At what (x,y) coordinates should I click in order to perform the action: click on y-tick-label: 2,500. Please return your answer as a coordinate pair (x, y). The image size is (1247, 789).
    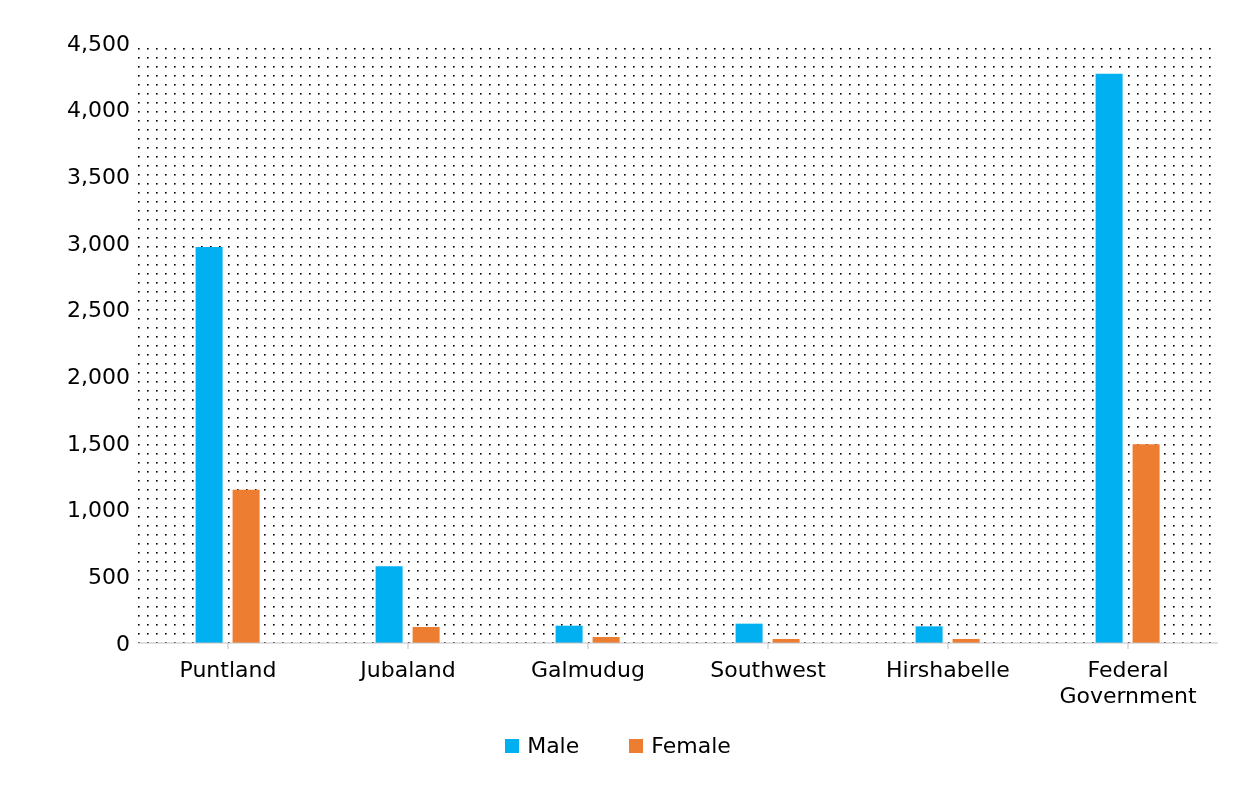
    Looking at the image, I should click on (98, 310).